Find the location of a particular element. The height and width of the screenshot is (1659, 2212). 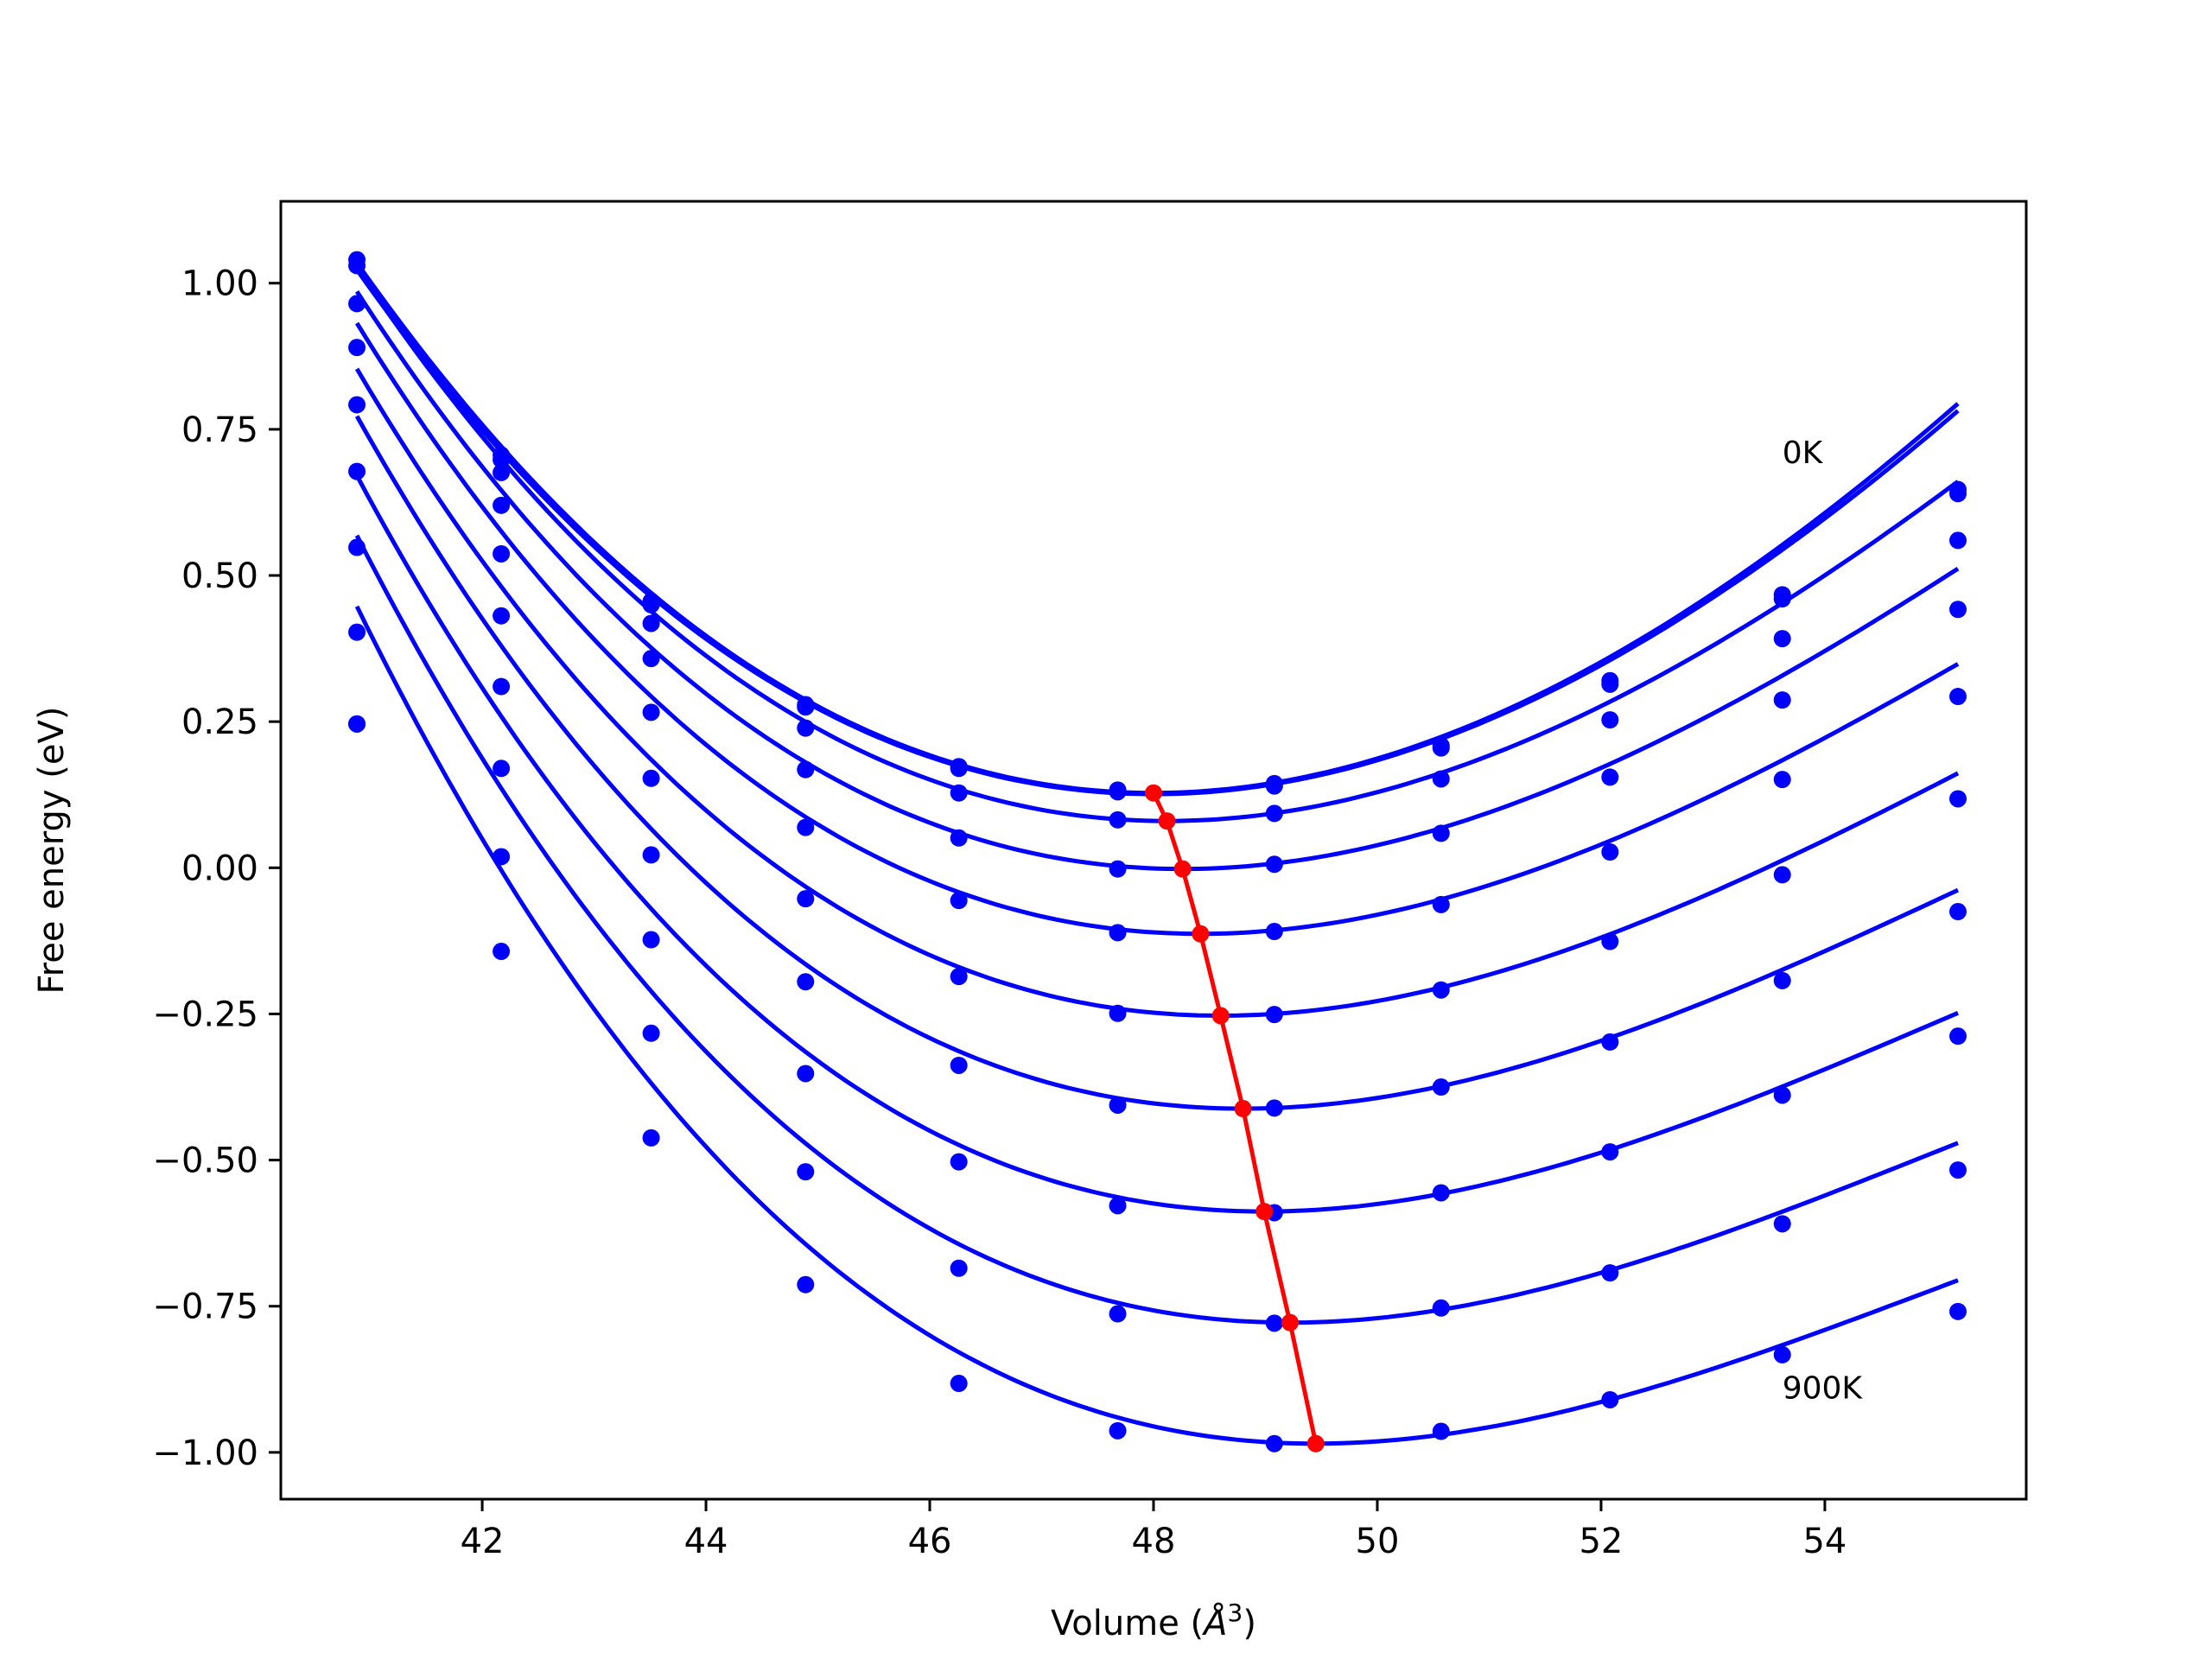

y-tick-label: −0.25 is located at coordinates (205, 1014).